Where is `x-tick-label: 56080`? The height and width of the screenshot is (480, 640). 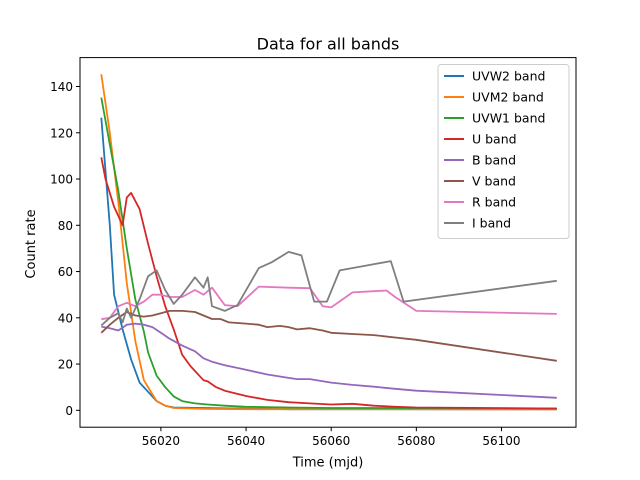 x-tick-label: 56080 is located at coordinates (416, 441).